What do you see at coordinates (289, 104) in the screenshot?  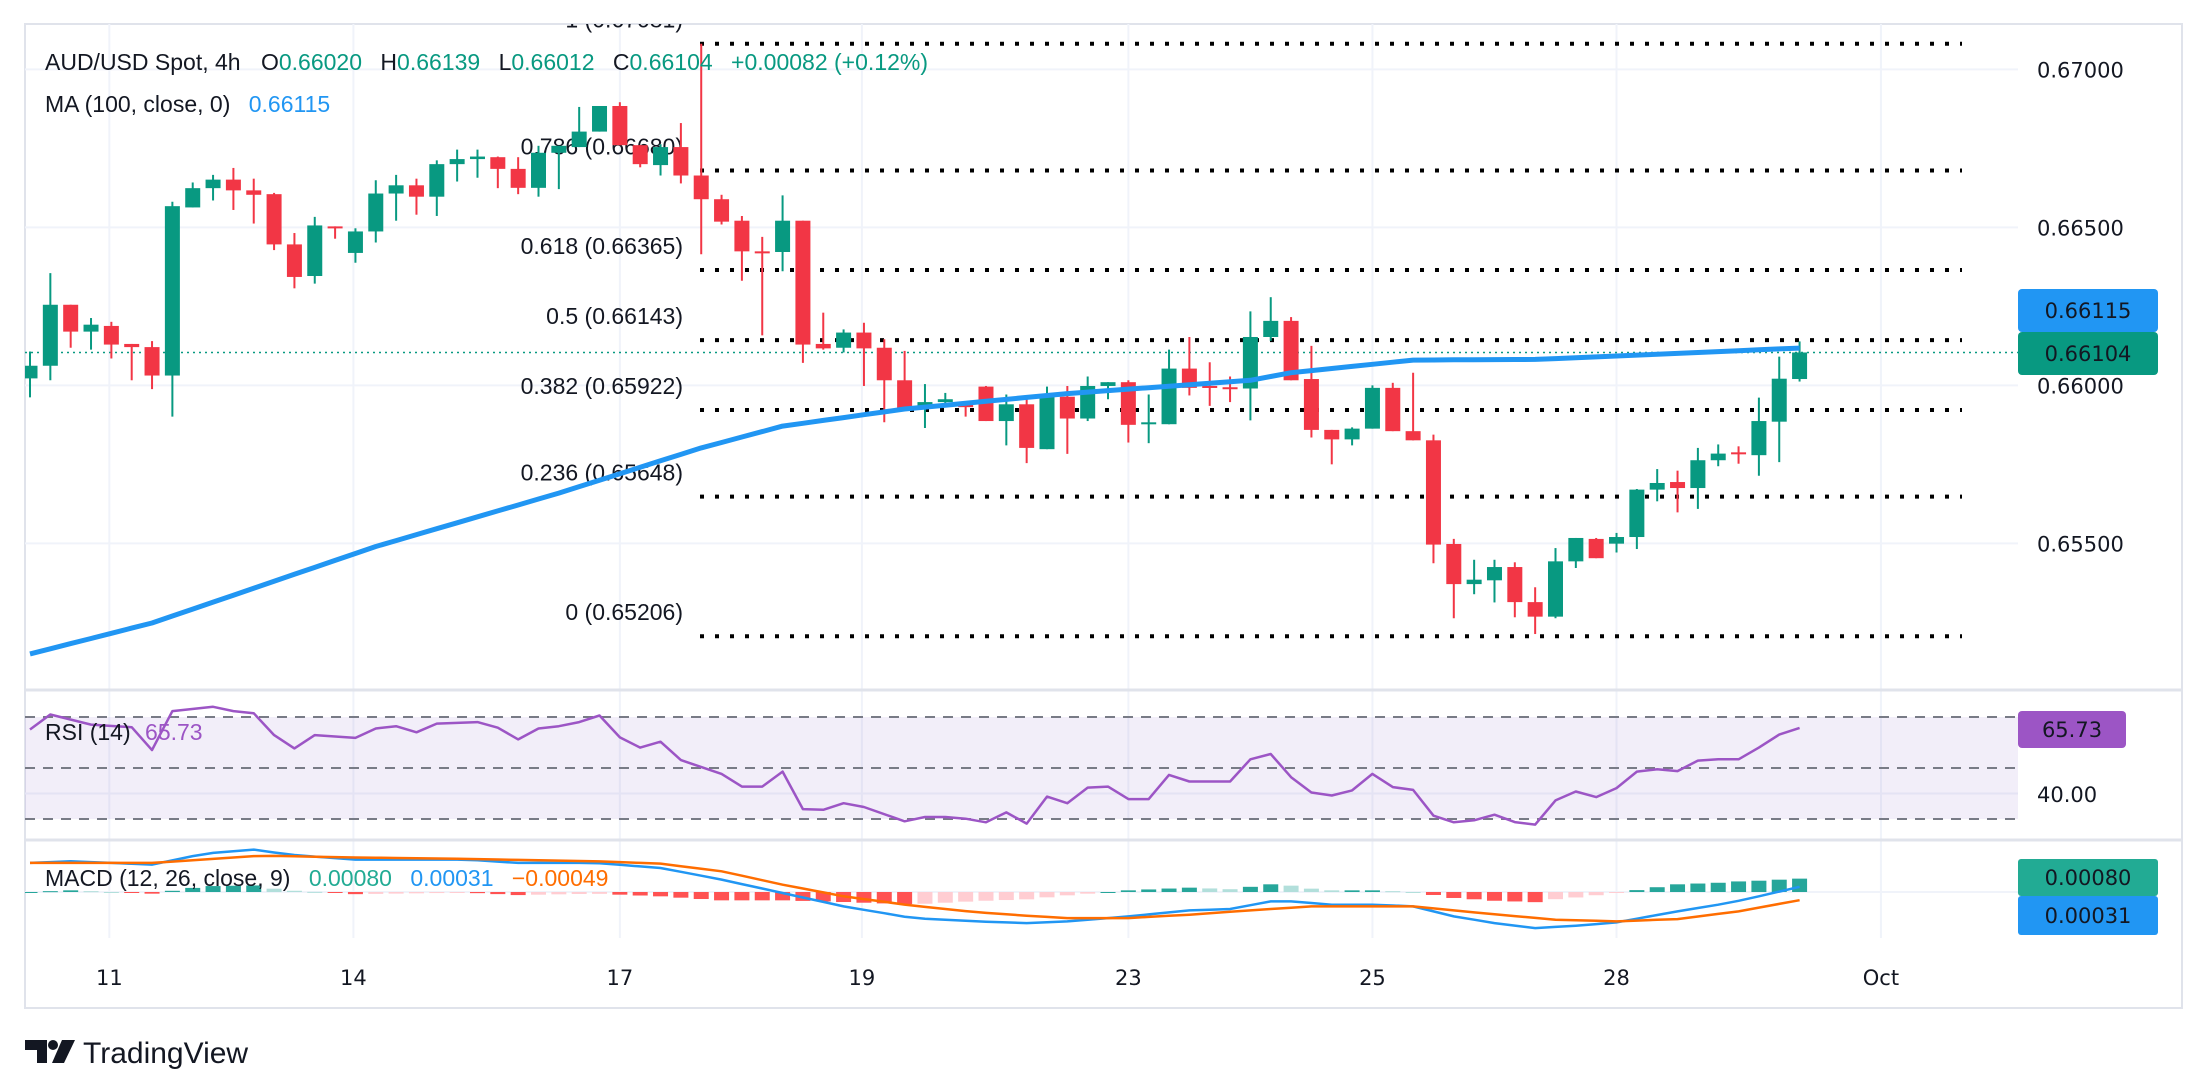 I see `ma-value: 0.66115` at bounding box center [289, 104].